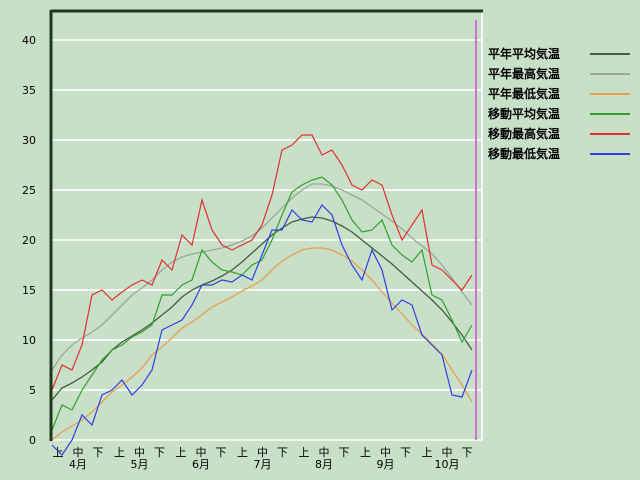  What do you see at coordinates (324, 464) in the screenshot?
I see `month-label: 8月` at bounding box center [324, 464].